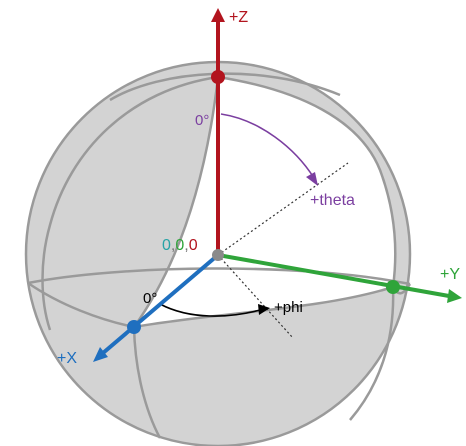  Describe the element at coordinates (288, 307) in the screenshot. I see `phi-label: +phi` at that location.